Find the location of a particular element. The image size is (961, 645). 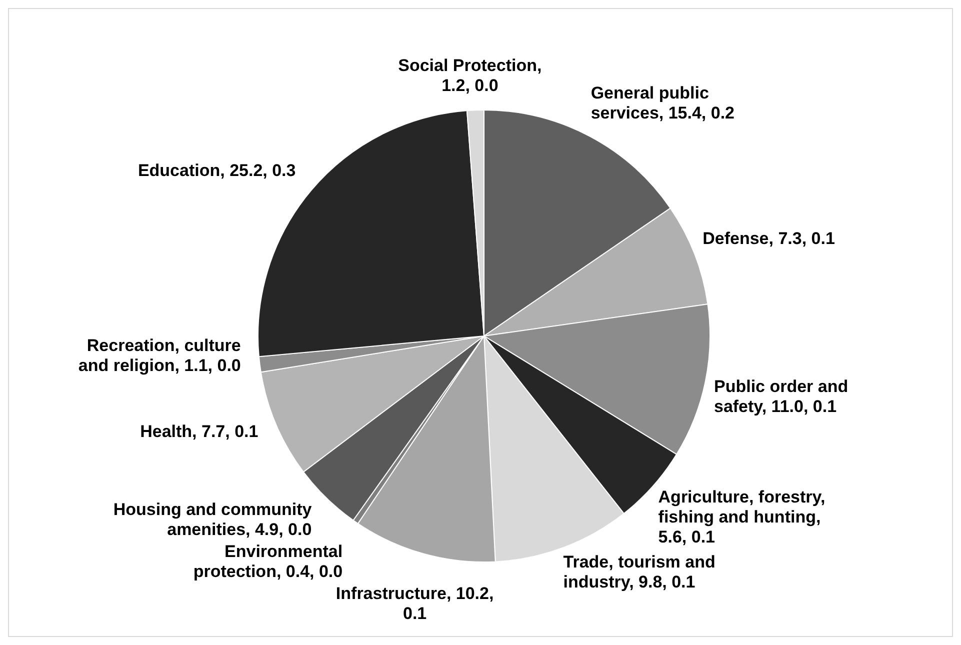

slice-label: Agriculture, forestry, fishing and hunting, 5.6, 0.1 is located at coordinates (742, 517).